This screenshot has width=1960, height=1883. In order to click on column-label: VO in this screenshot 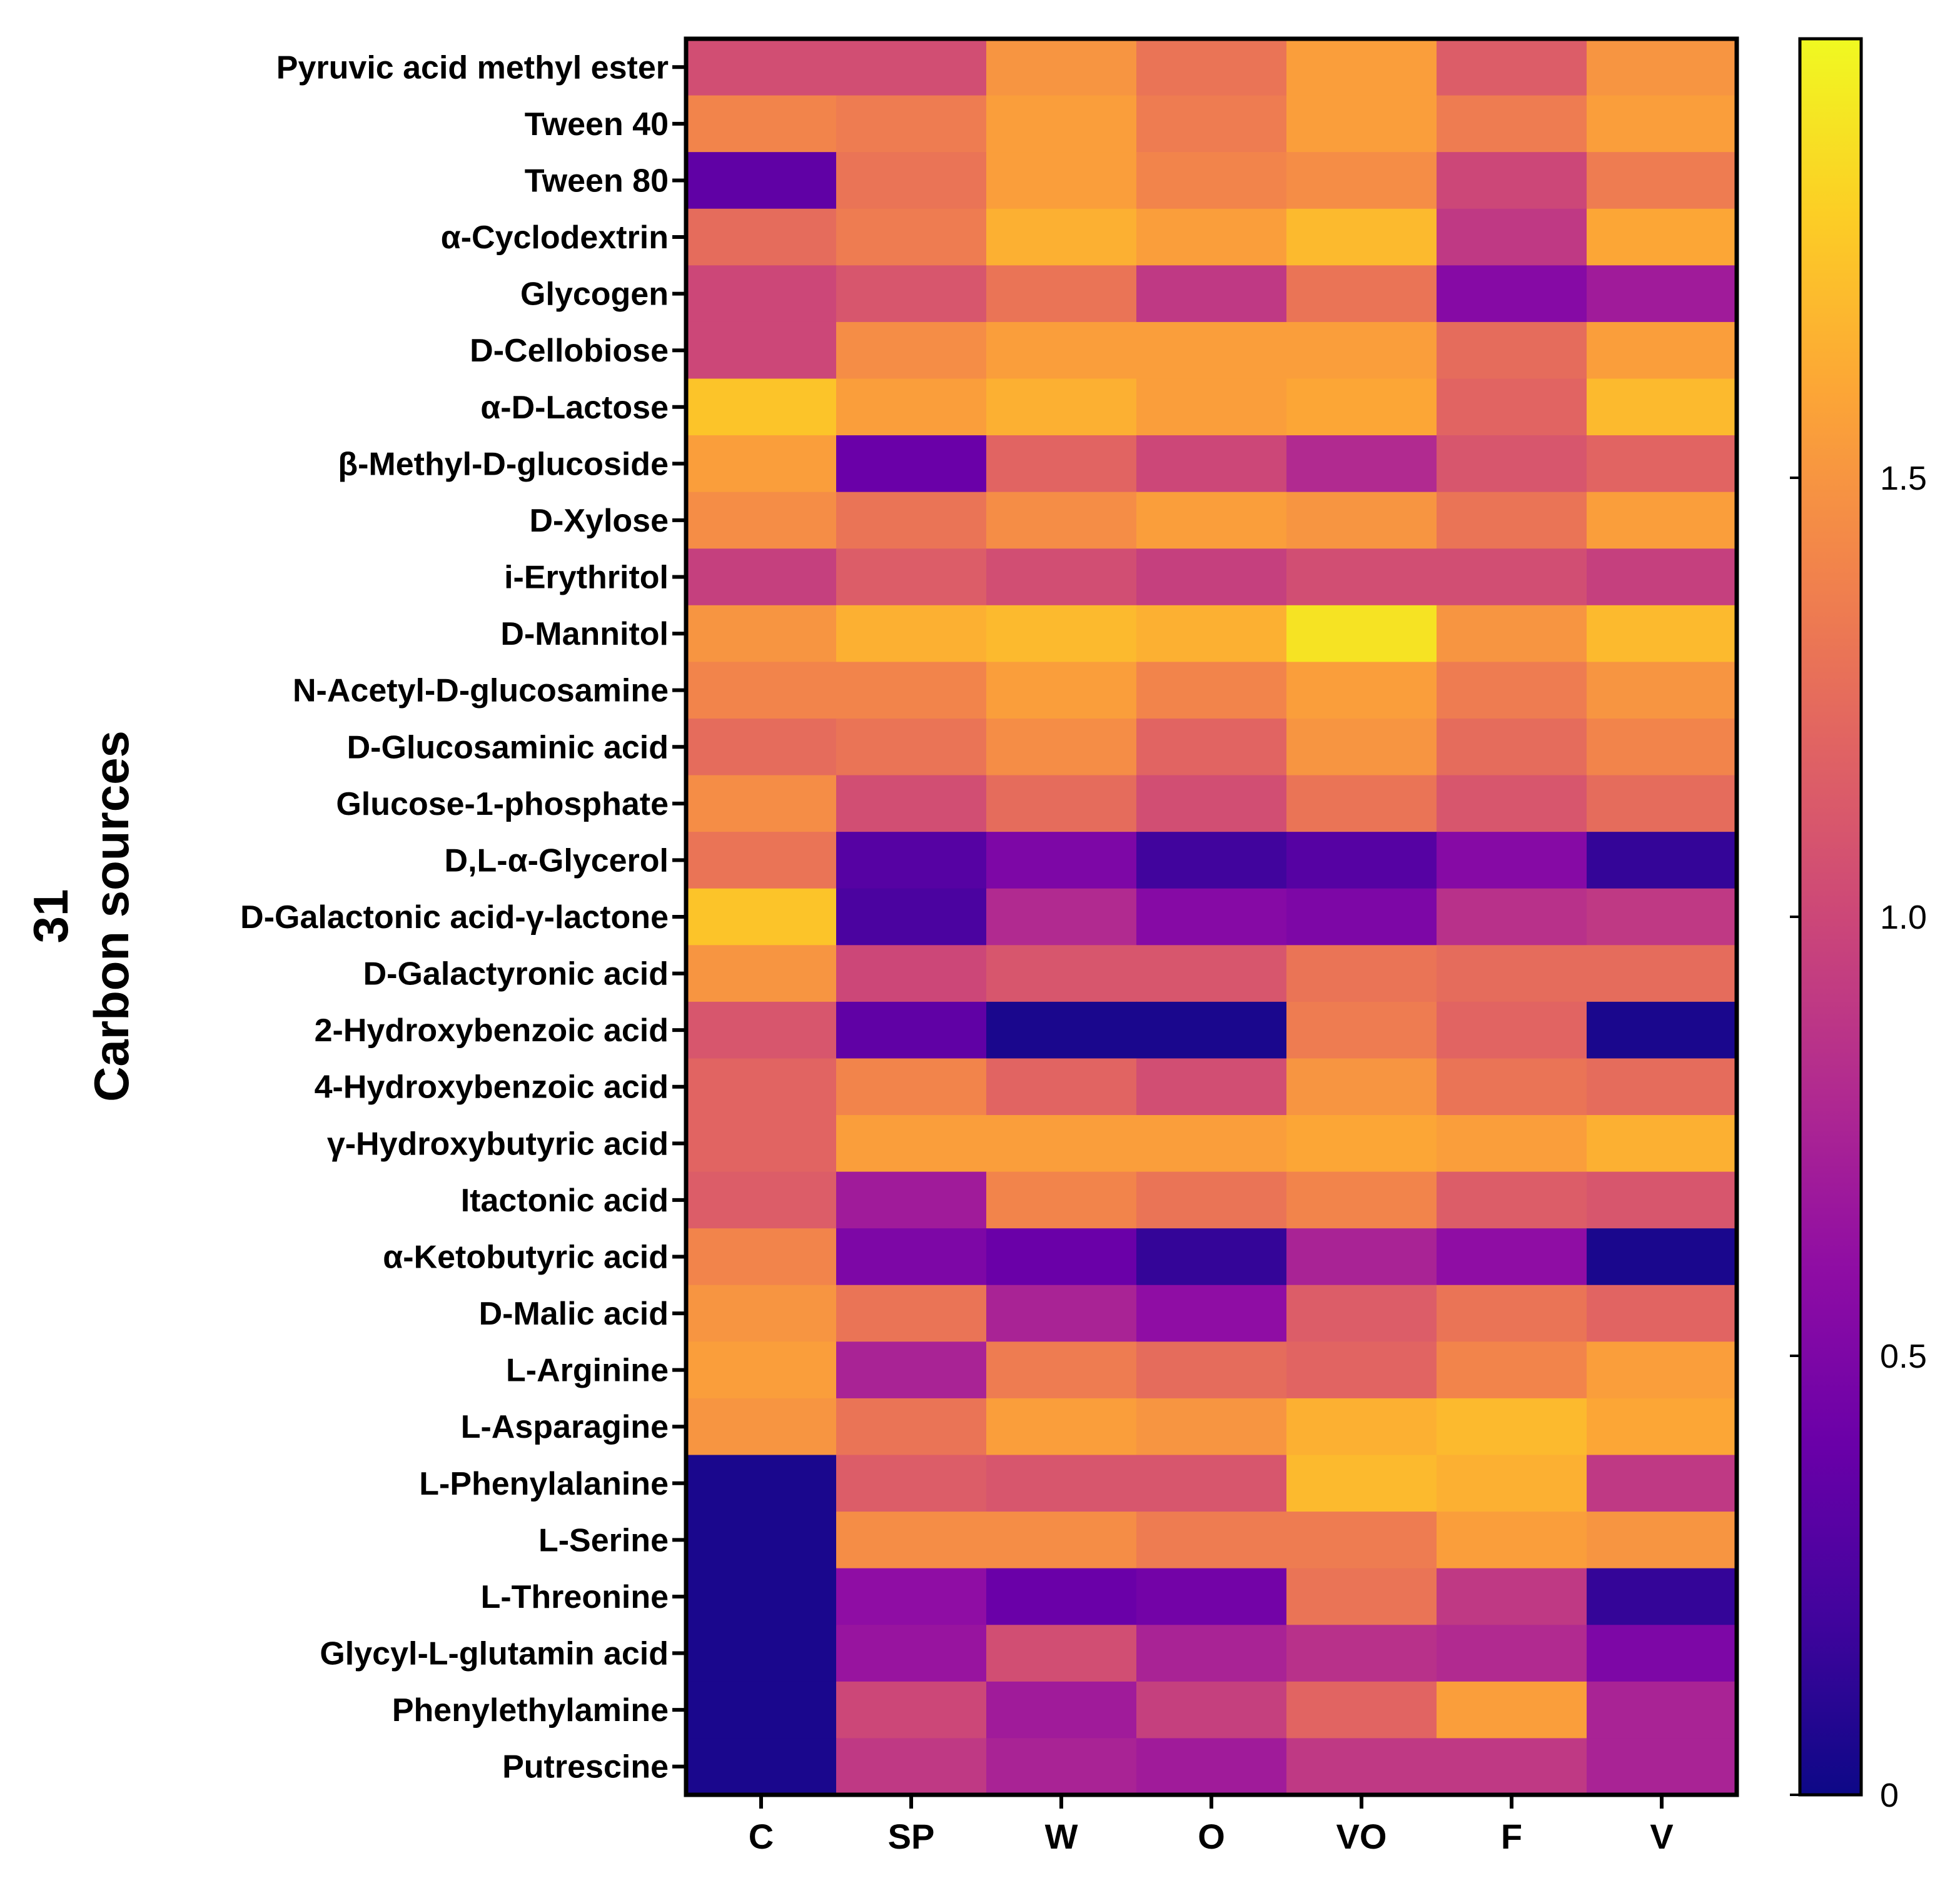, I will do `click(1361, 1836)`.